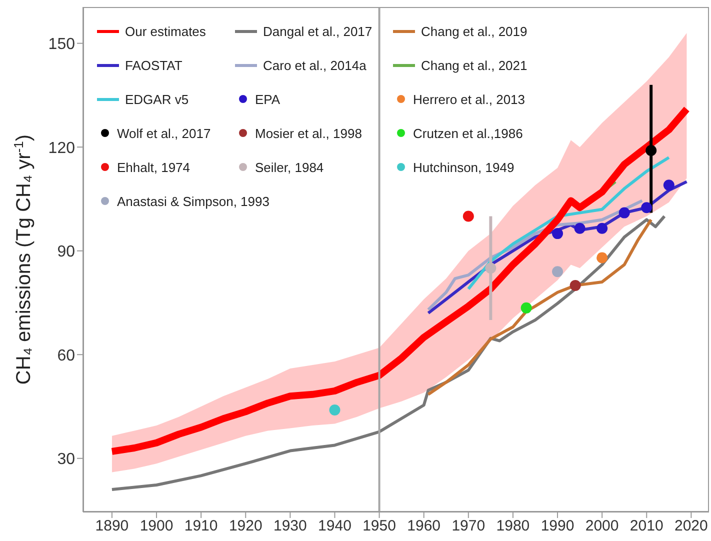 The height and width of the screenshot is (541, 711). I want to click on y-tick-label: 120, so click(62, 148).